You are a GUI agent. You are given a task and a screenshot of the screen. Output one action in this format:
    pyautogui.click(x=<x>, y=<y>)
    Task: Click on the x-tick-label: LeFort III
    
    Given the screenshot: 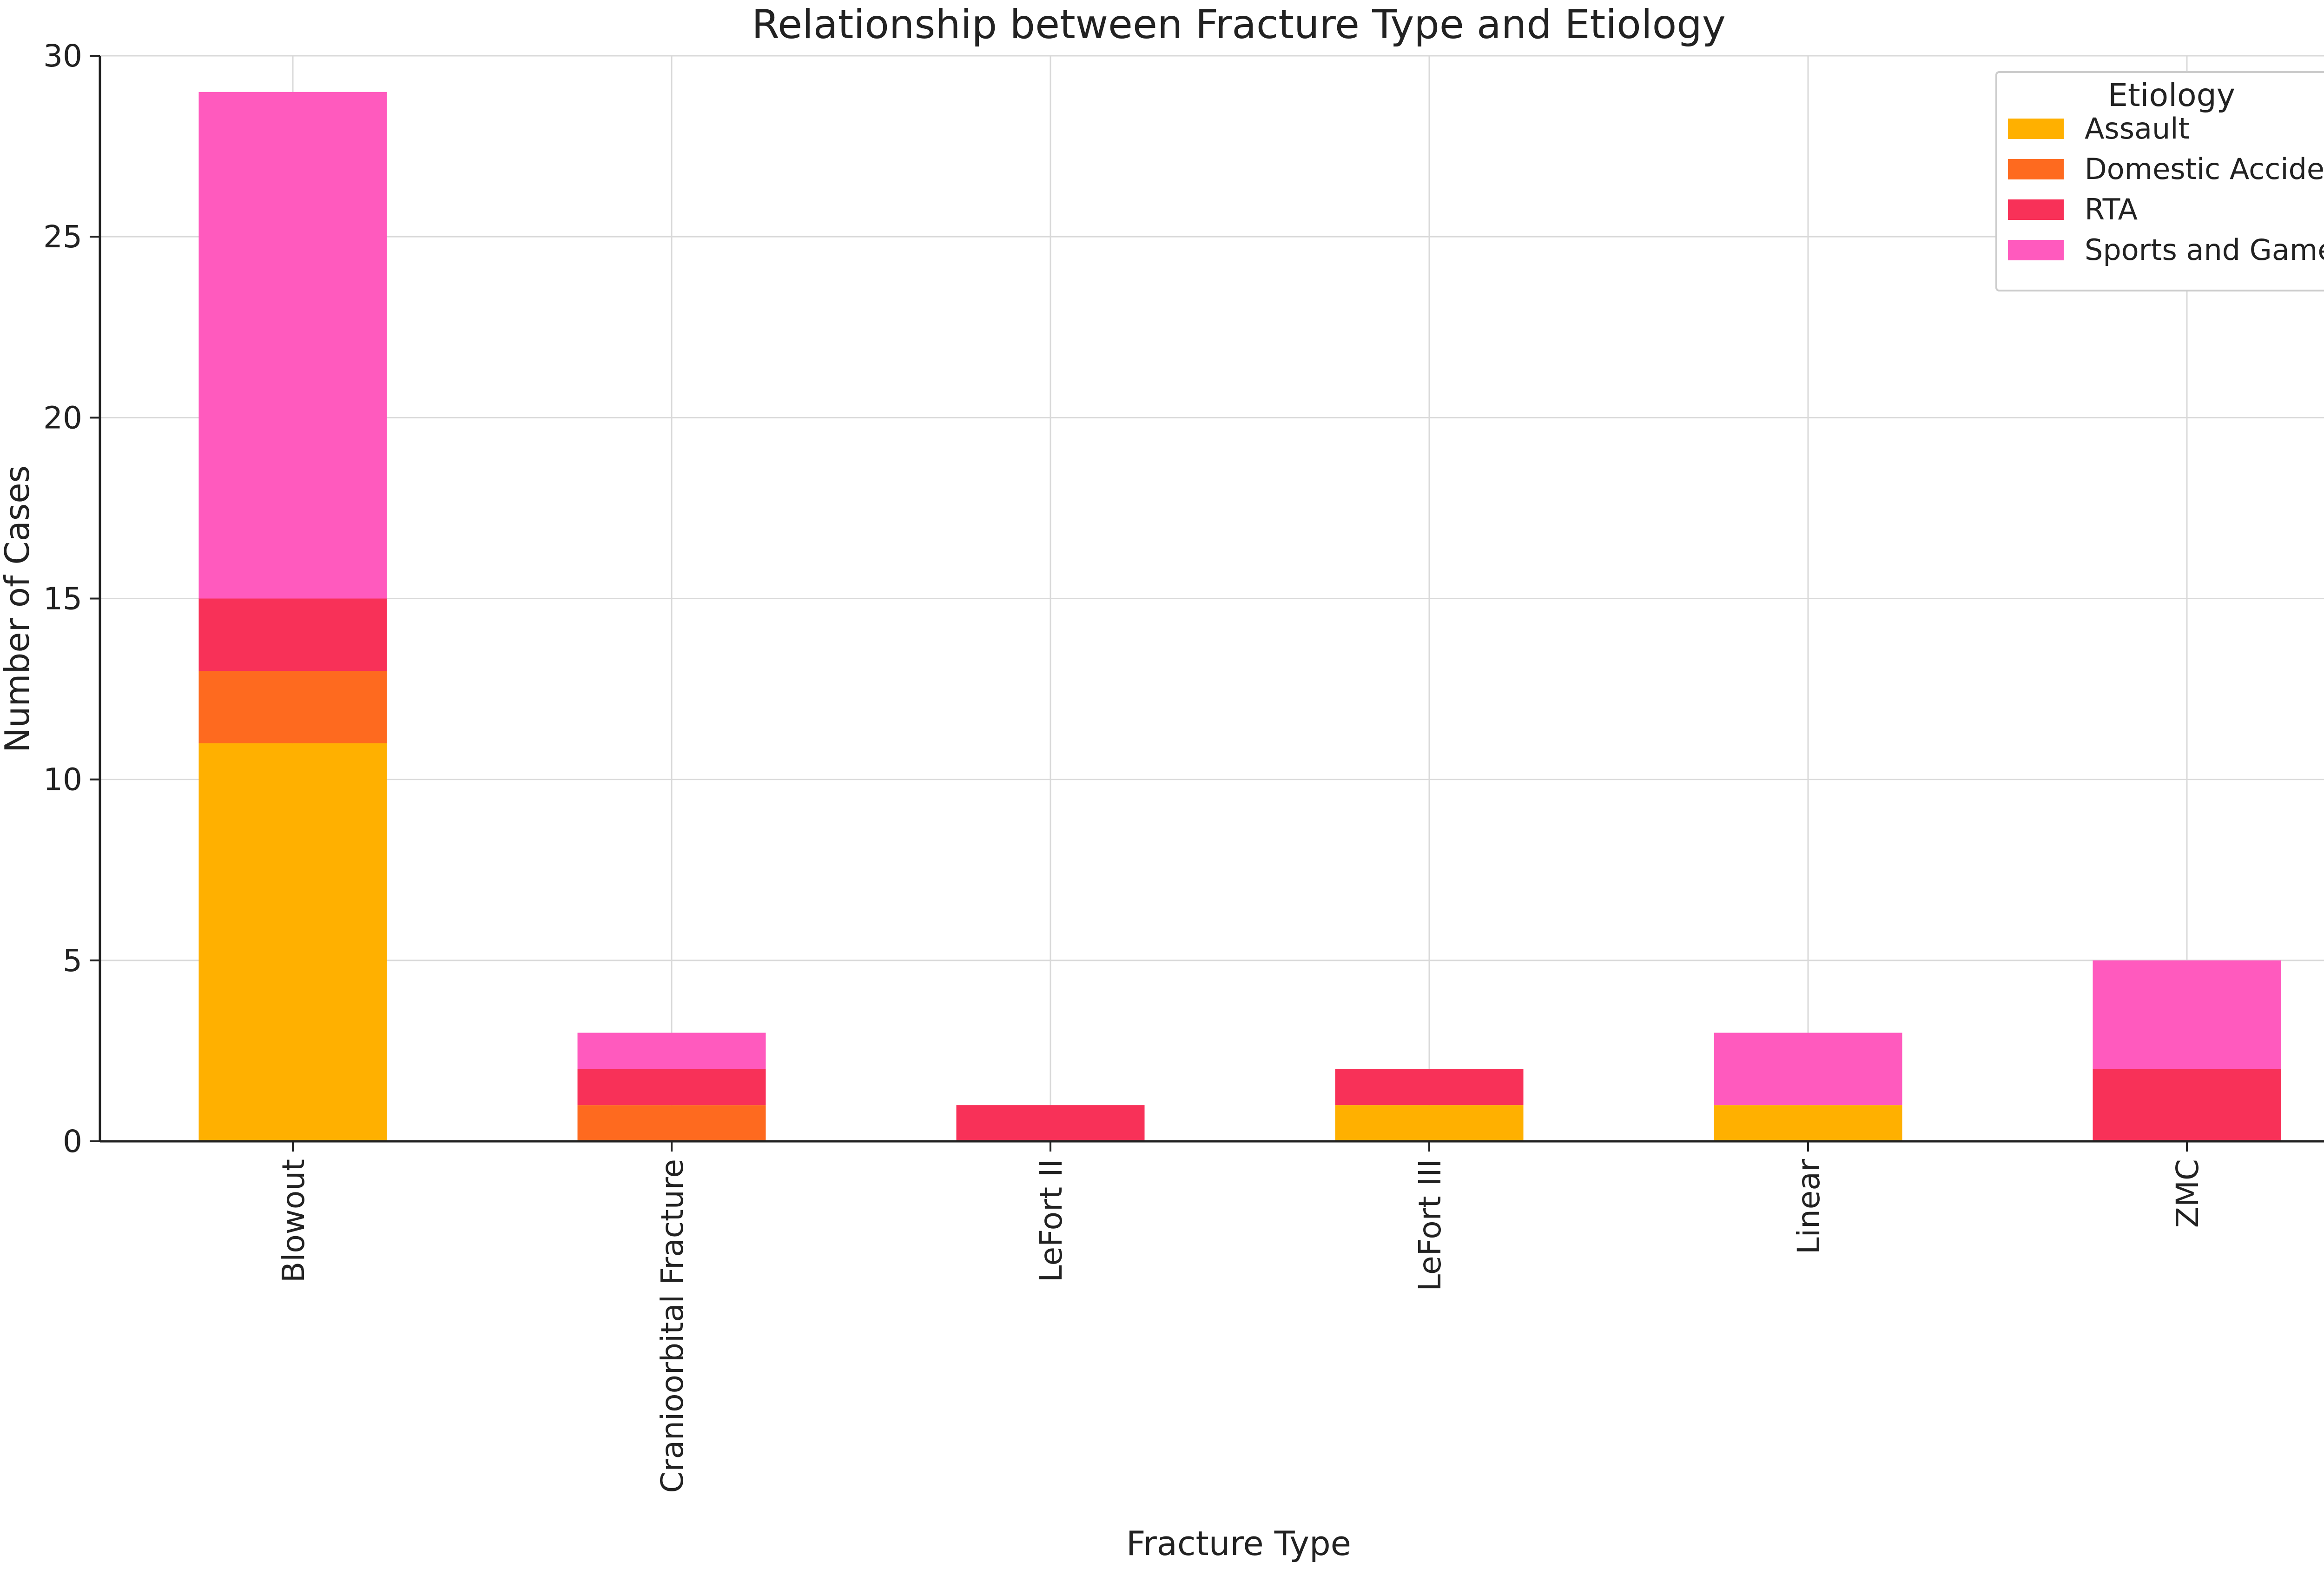 What is the action you would take?
    pyautogui.click(x=1430, y=1225)
    